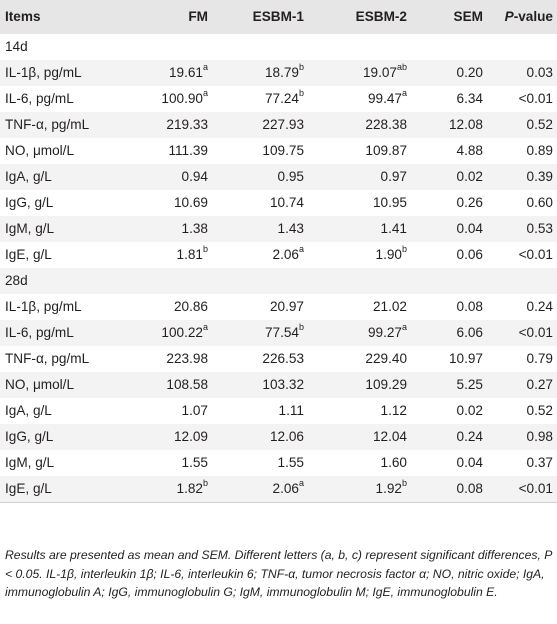 Image resolution: width=557 pixels, height=624 pixels. Describe the element at coordinates (187, 124) in the screenshot. I see `cell-value: 219.33` at that location.